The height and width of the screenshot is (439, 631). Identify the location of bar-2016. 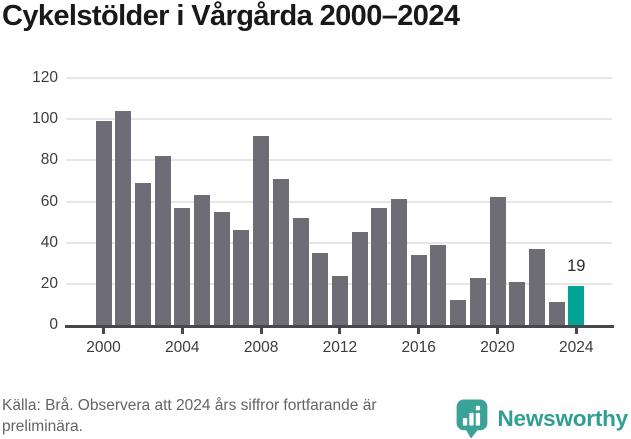
(418, 290).